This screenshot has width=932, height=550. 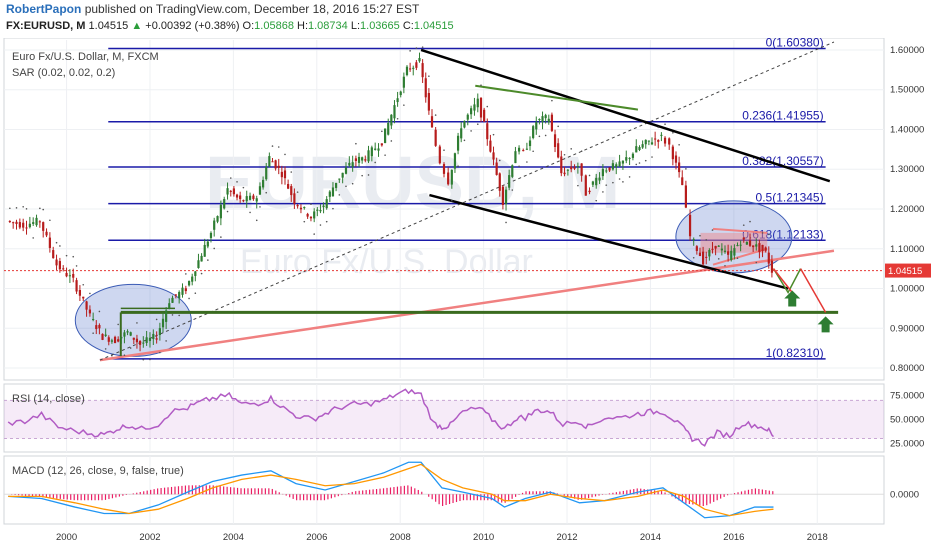 What do you see at coordinates (442, 537) in the screenshot?
I see `time-axis: 2000 2002 2004 2006 2008 2010 2012 2014 2016 2018` at bounding box center [442, 537].